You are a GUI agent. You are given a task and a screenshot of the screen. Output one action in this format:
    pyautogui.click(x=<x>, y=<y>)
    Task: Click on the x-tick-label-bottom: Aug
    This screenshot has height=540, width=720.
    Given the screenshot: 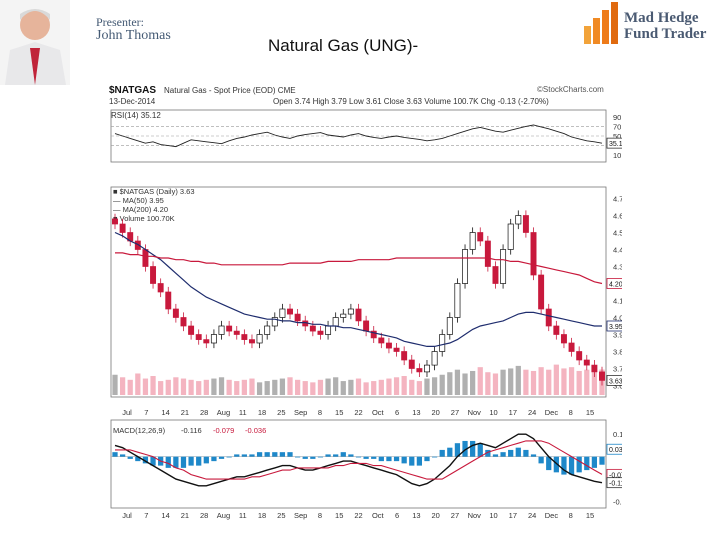 What is the action you would take?
    pyautogui.click(x=223, y=515)
    